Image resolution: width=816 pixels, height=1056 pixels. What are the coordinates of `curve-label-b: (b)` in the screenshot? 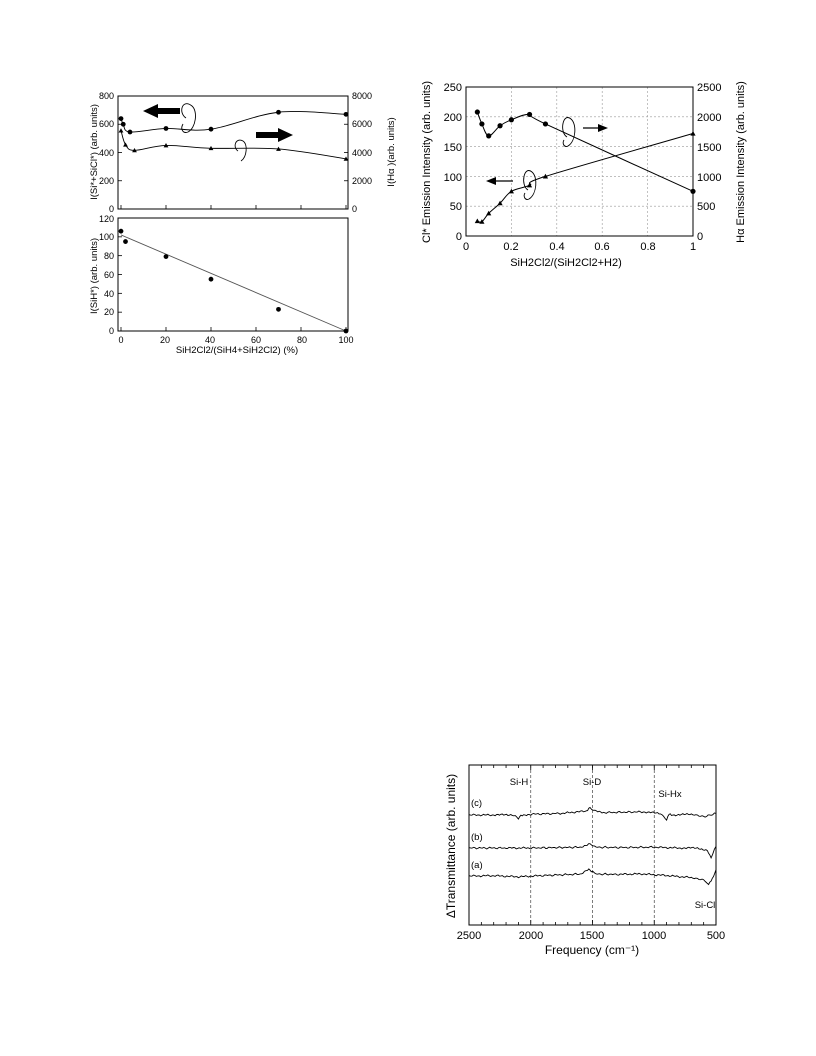 It's located at (477, 837).